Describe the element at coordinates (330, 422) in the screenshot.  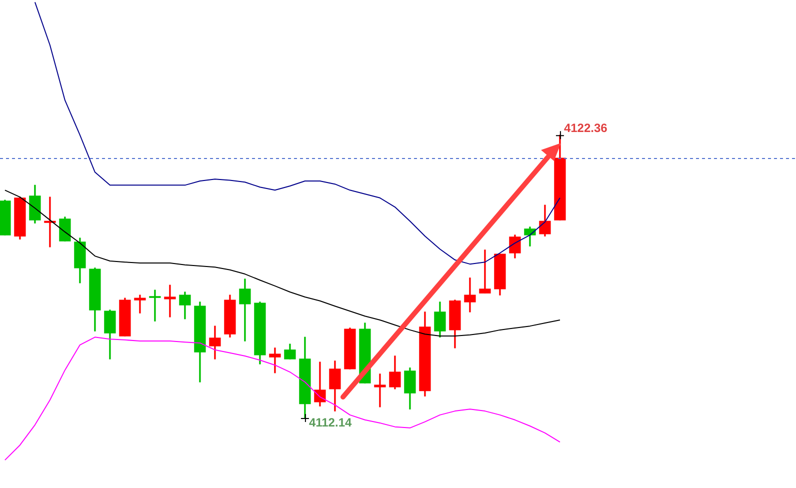
I see `annotation: 4112.14` at that location.